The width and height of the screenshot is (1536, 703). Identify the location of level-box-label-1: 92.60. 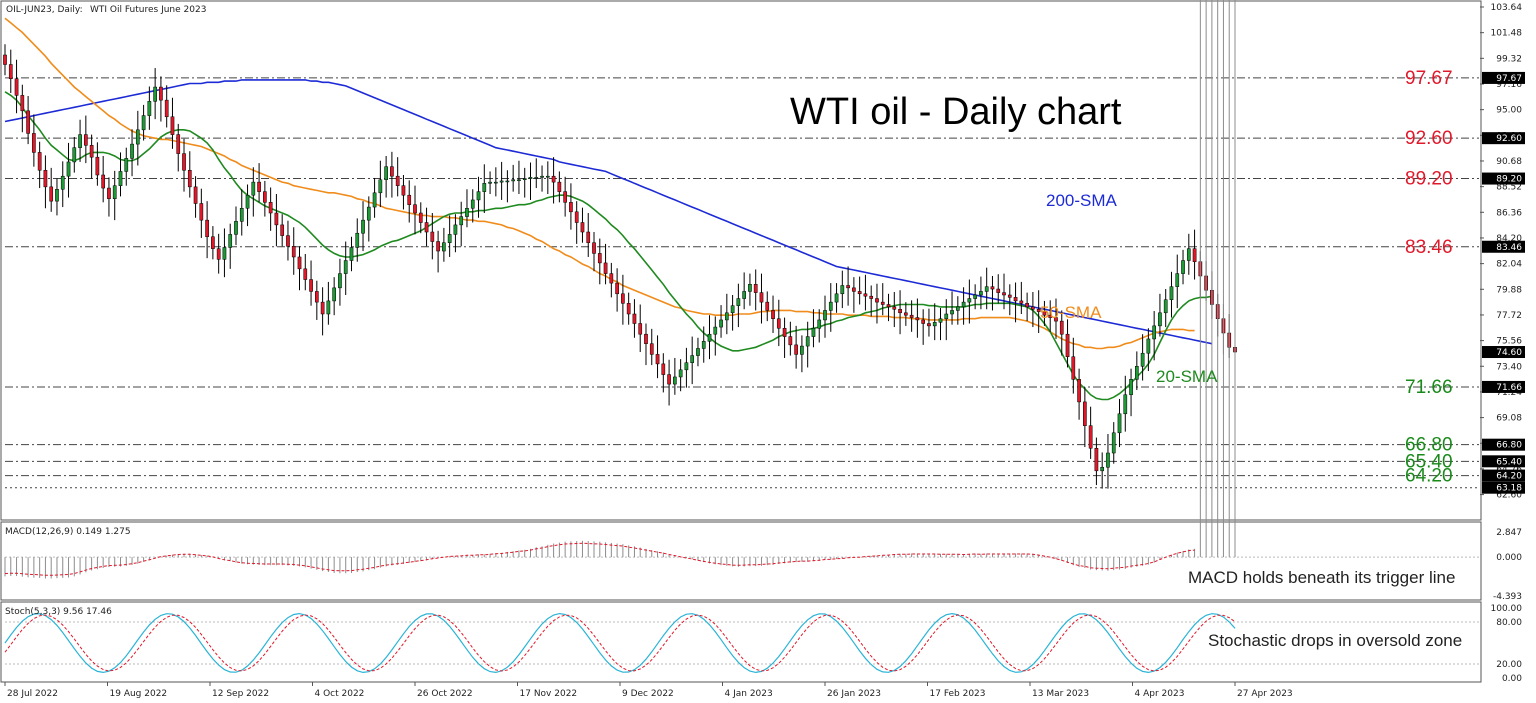
(1509, 139).